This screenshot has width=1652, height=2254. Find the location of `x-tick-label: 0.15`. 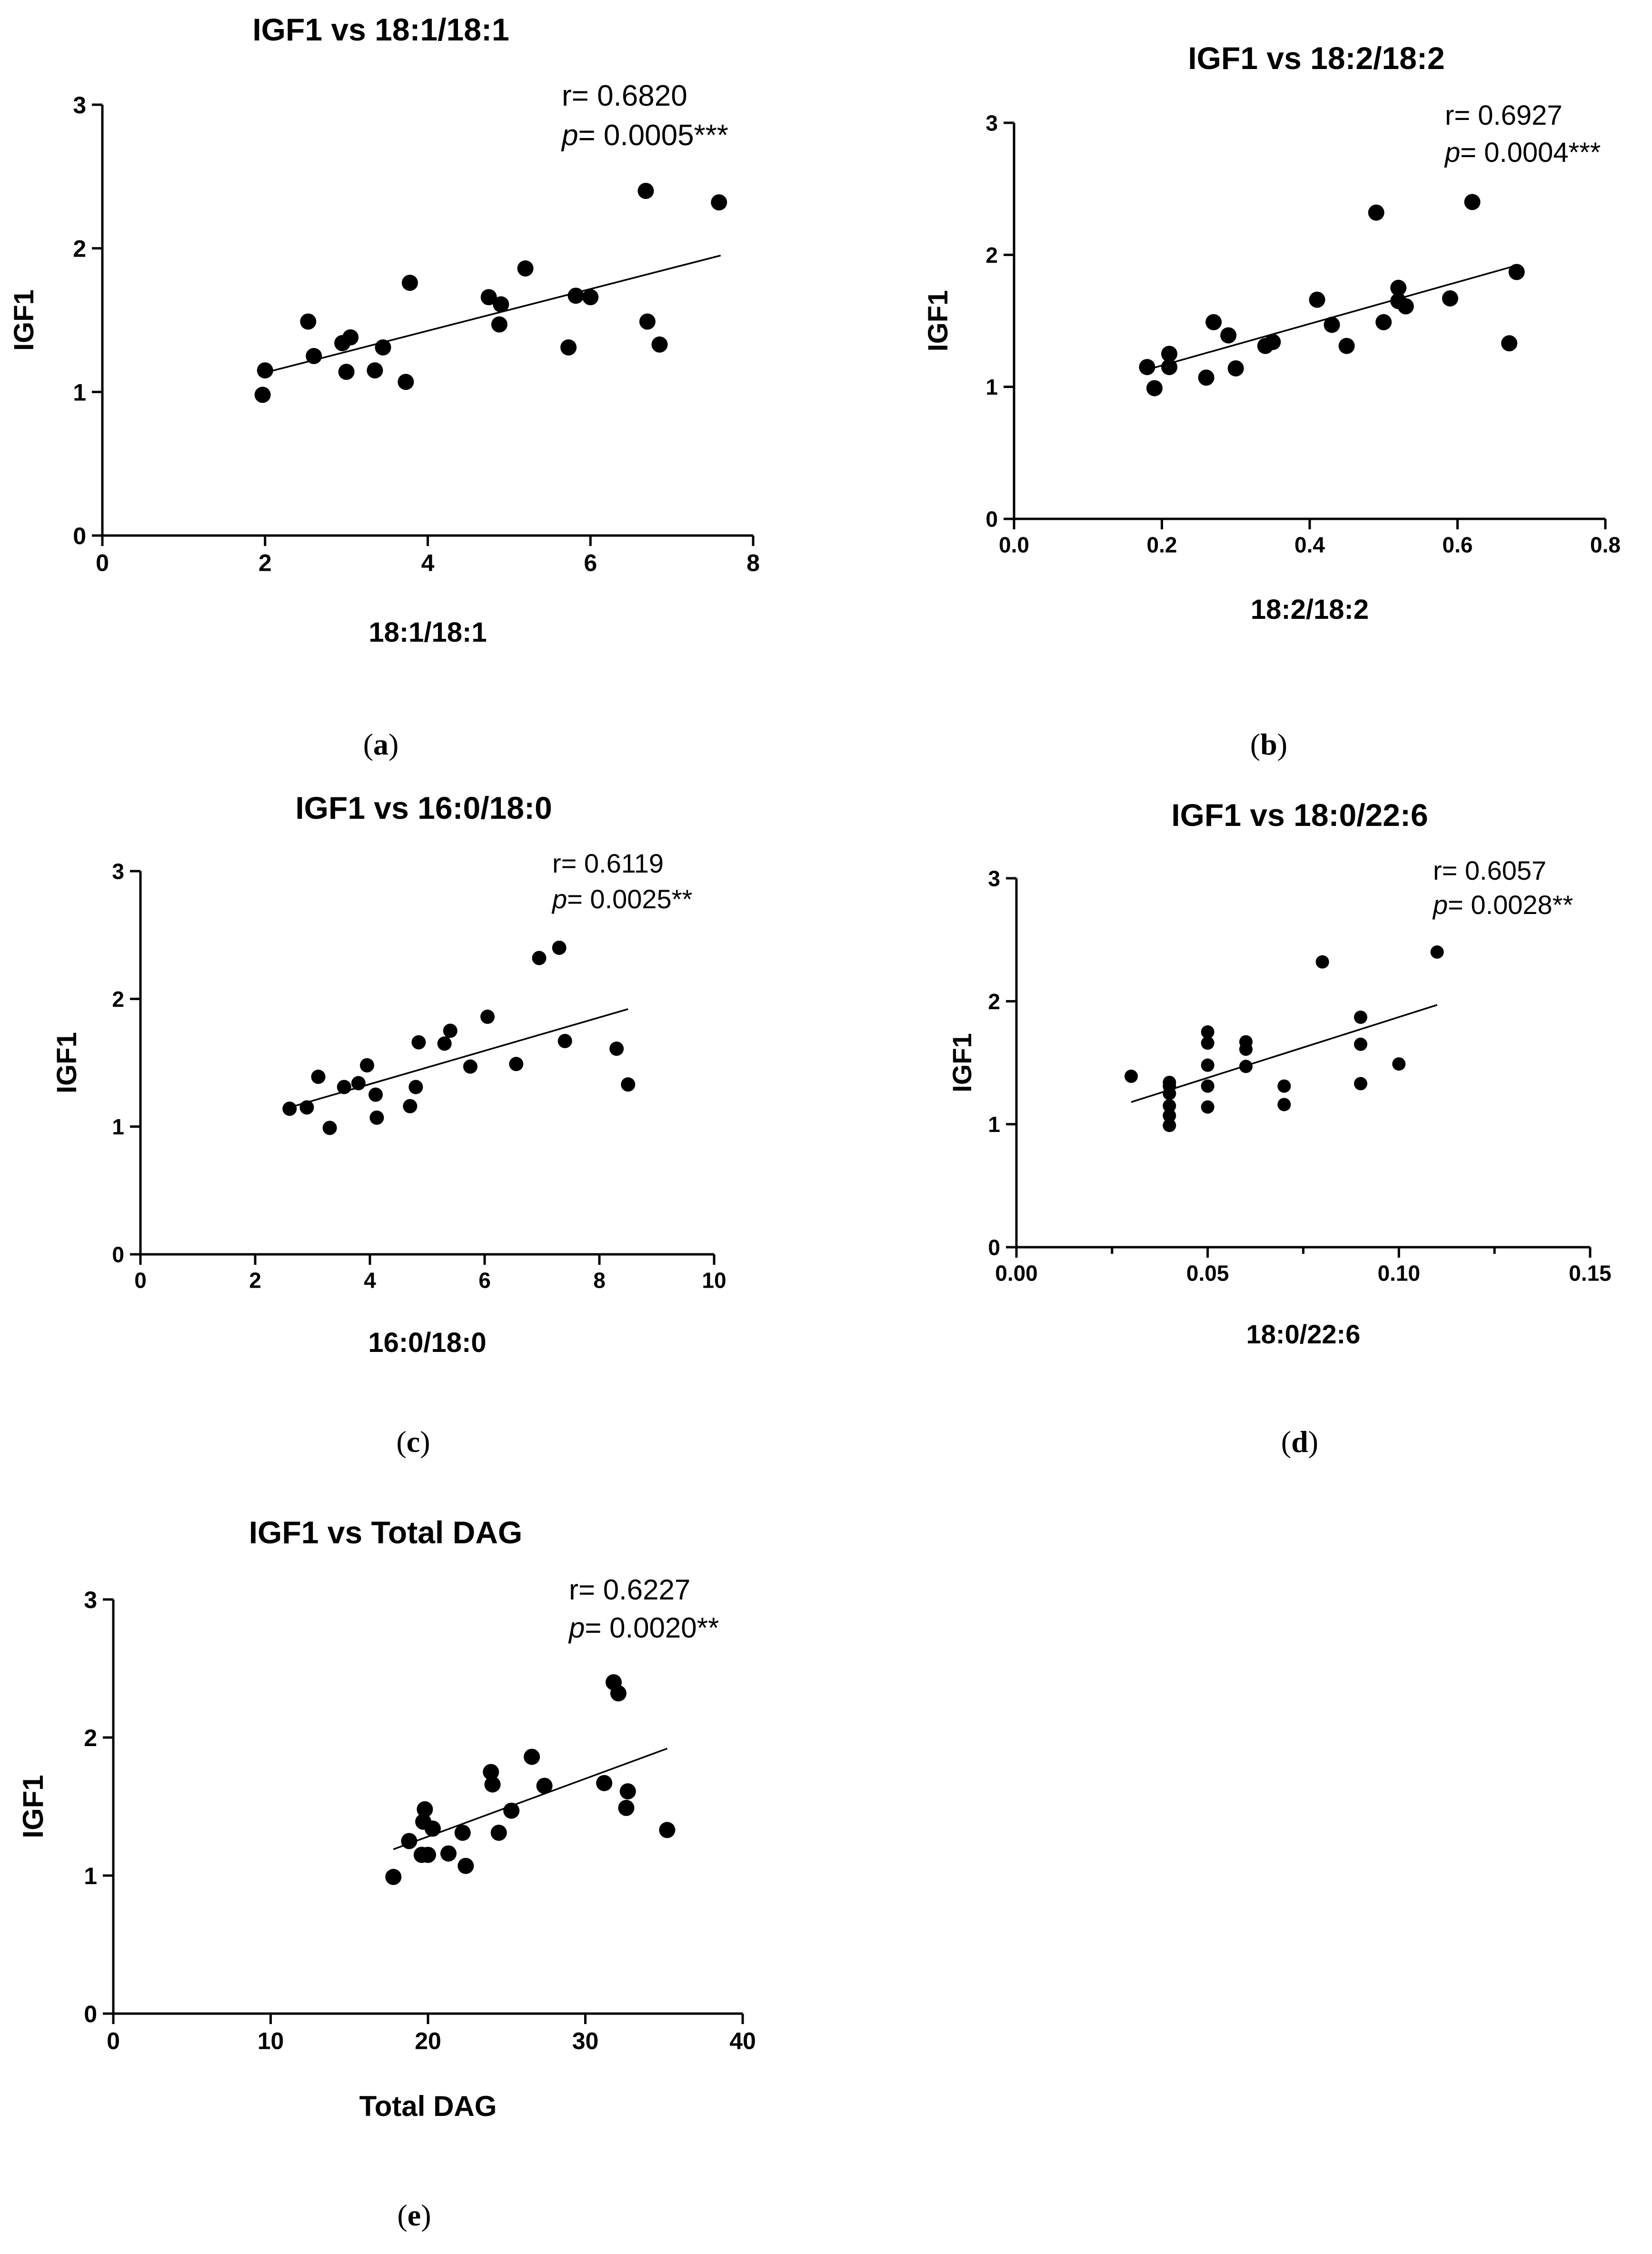

x-tick-label: 0.15 is located at coordinates (1590, 1273).